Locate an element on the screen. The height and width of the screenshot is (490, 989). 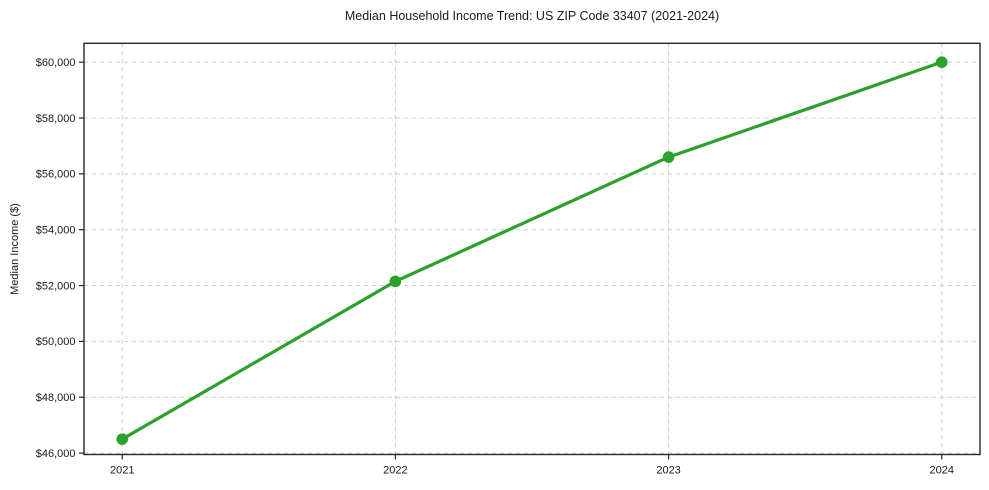
y-tick-label: $54,000 is located at coordinates (56, 231).